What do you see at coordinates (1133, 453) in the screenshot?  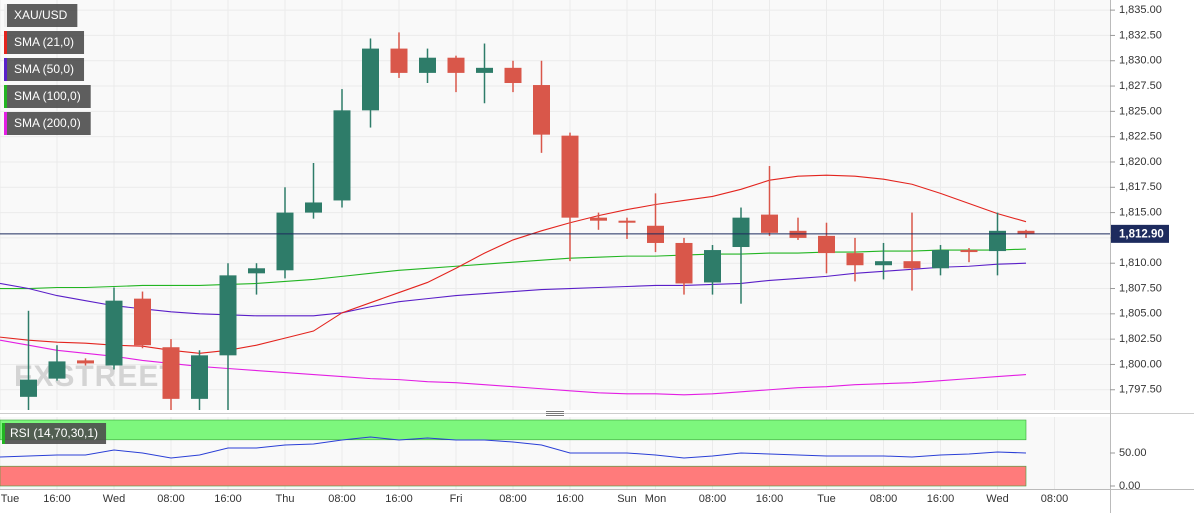 I see `y-tick-label: 50.00` at bounding box center [1133, 453].